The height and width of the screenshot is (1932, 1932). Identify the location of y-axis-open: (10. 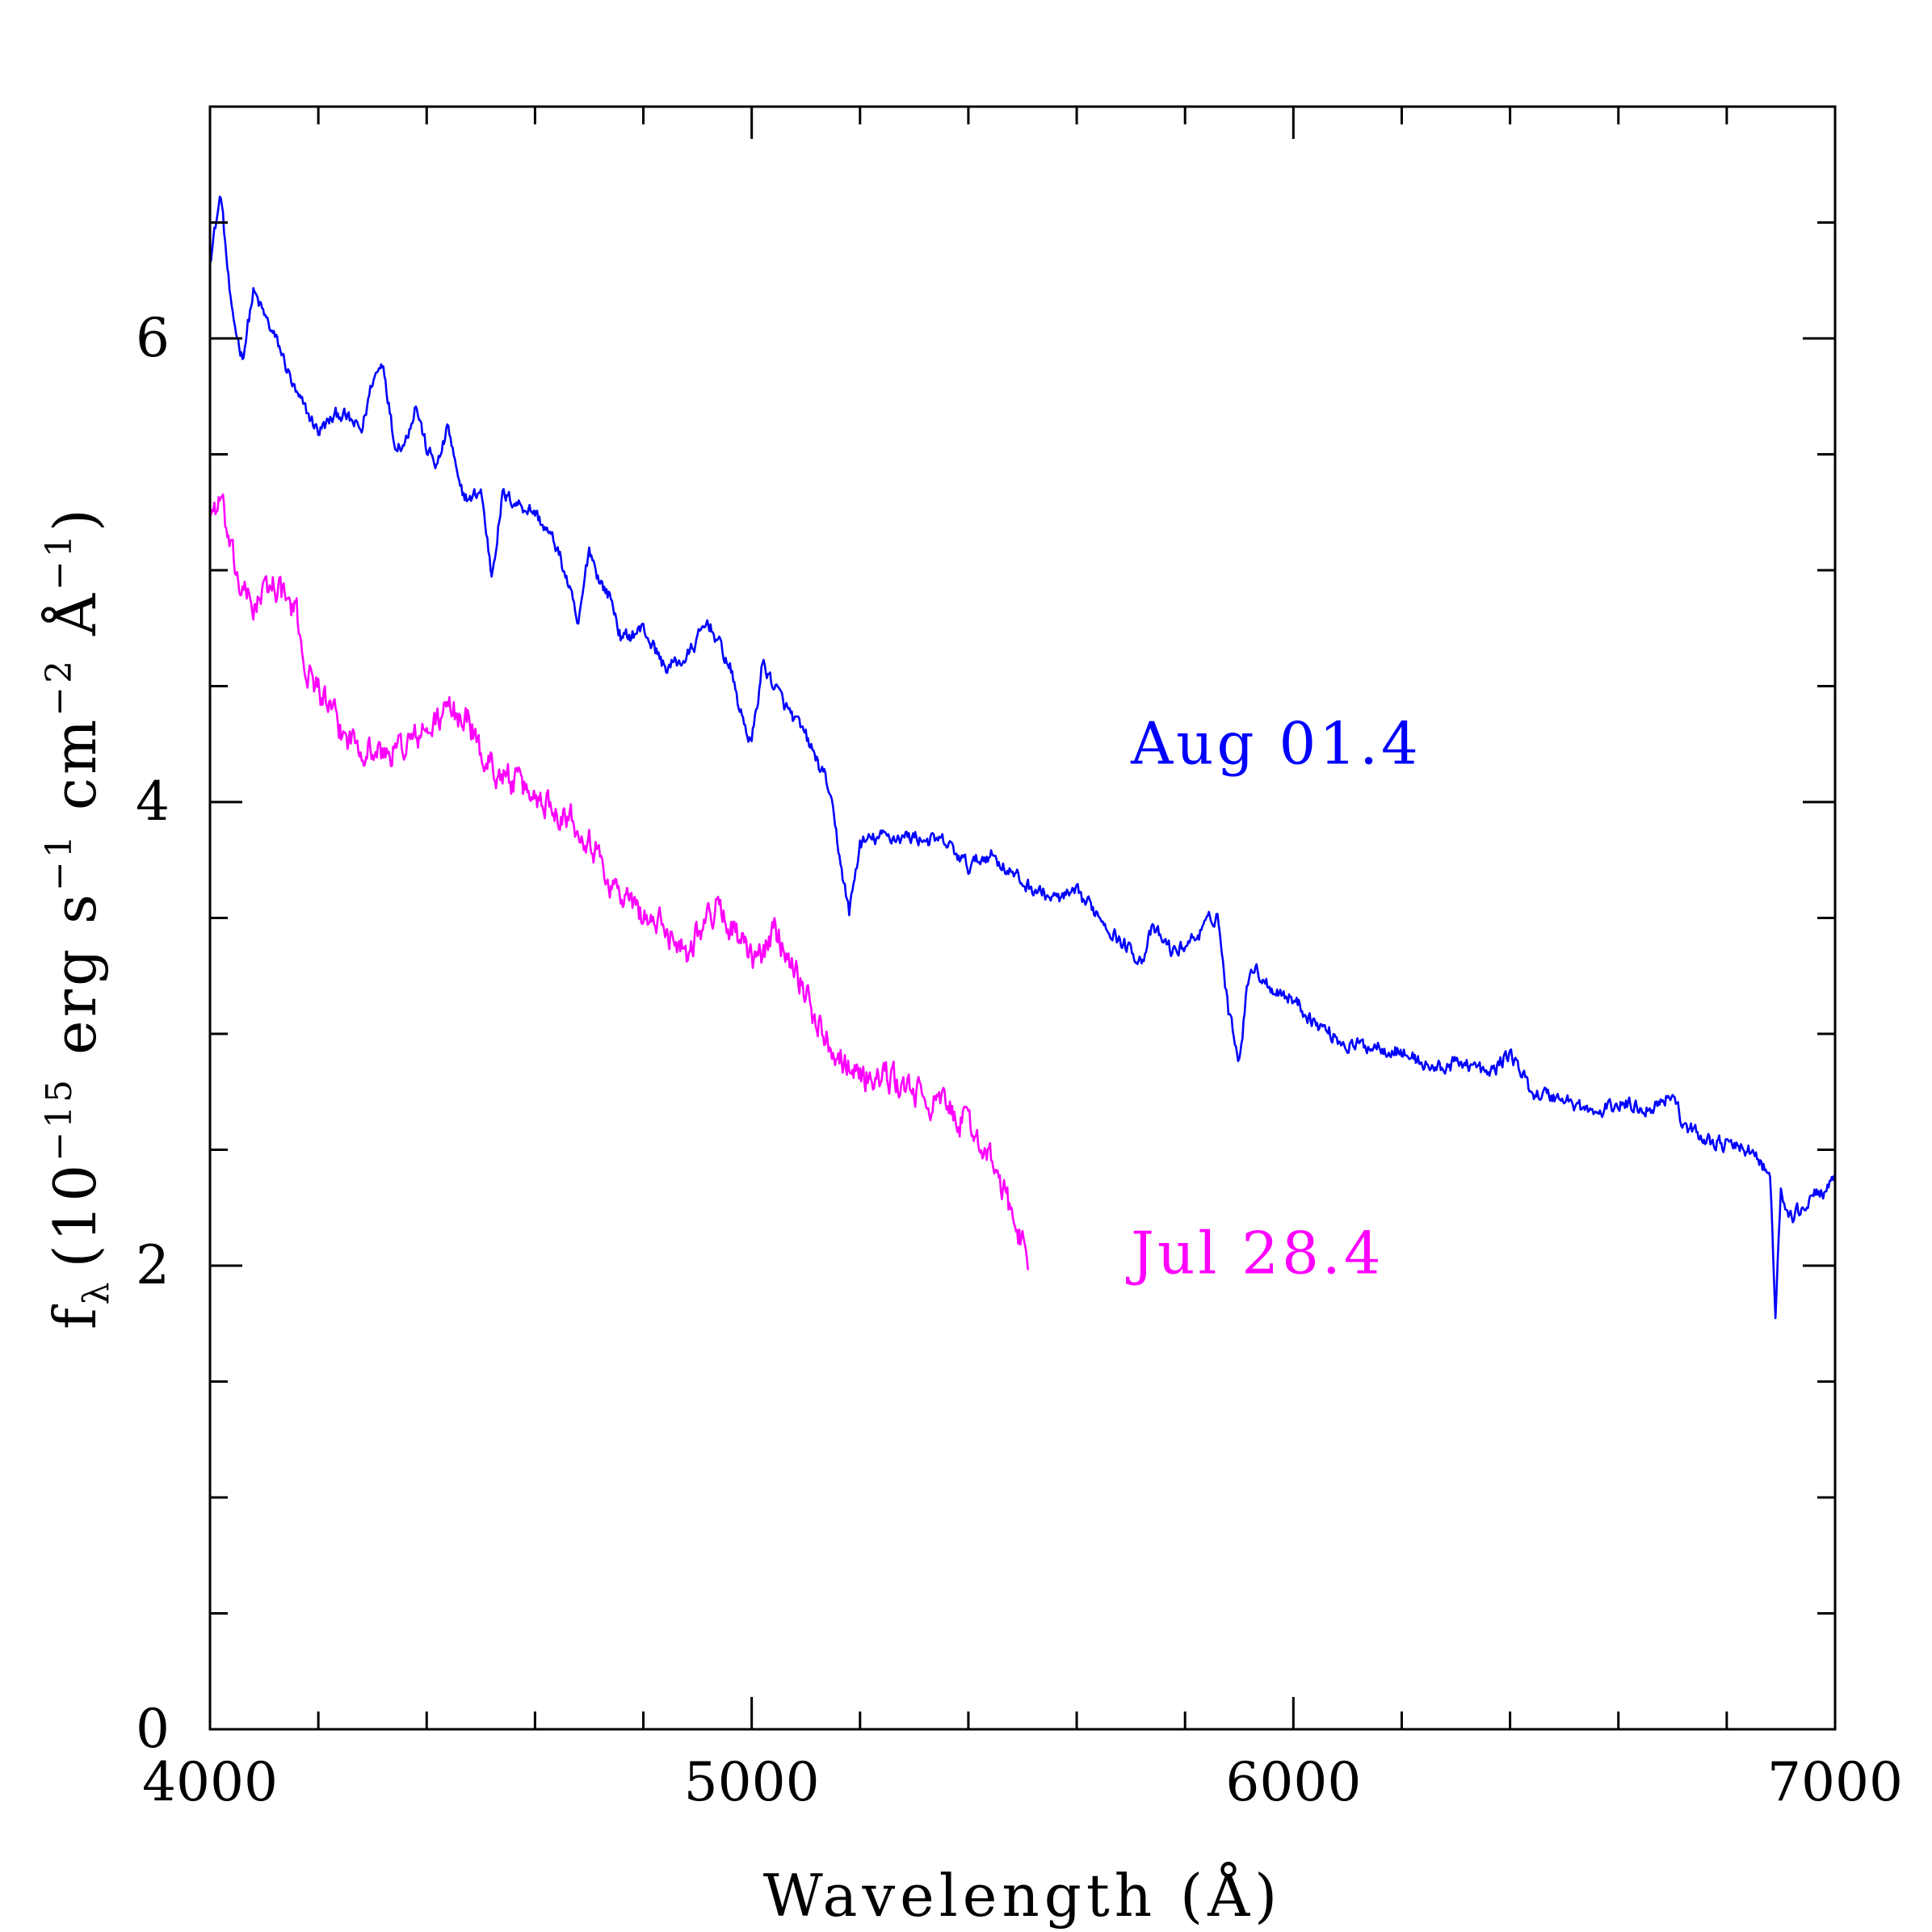
(75, 1214).